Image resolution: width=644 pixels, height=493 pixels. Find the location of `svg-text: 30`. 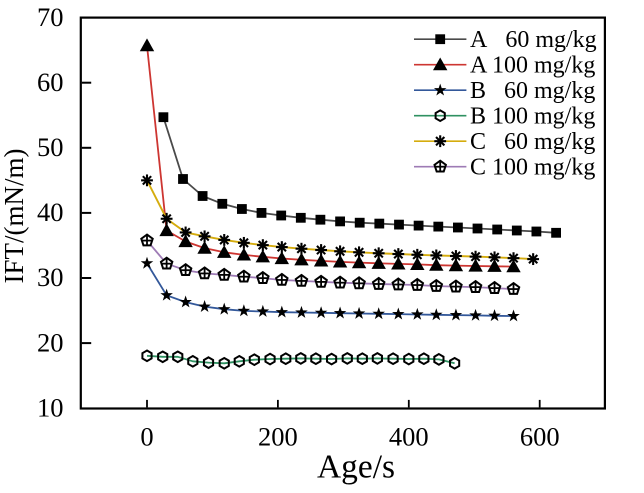

svg-text: 30 is located at coordinates (50, 277).